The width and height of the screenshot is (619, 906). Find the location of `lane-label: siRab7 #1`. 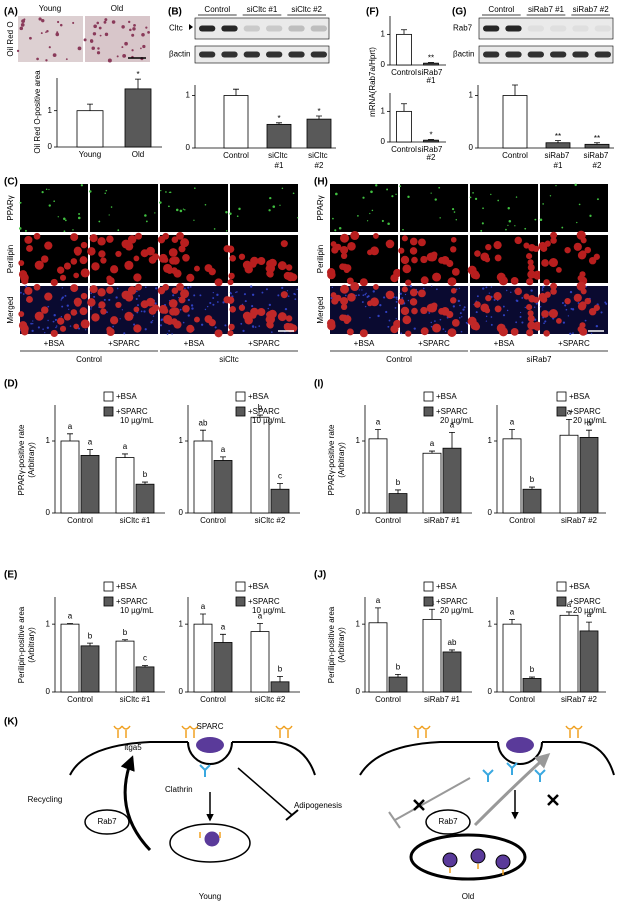

lane-label: siRab7 #1 is located at coordinates (546, 9).